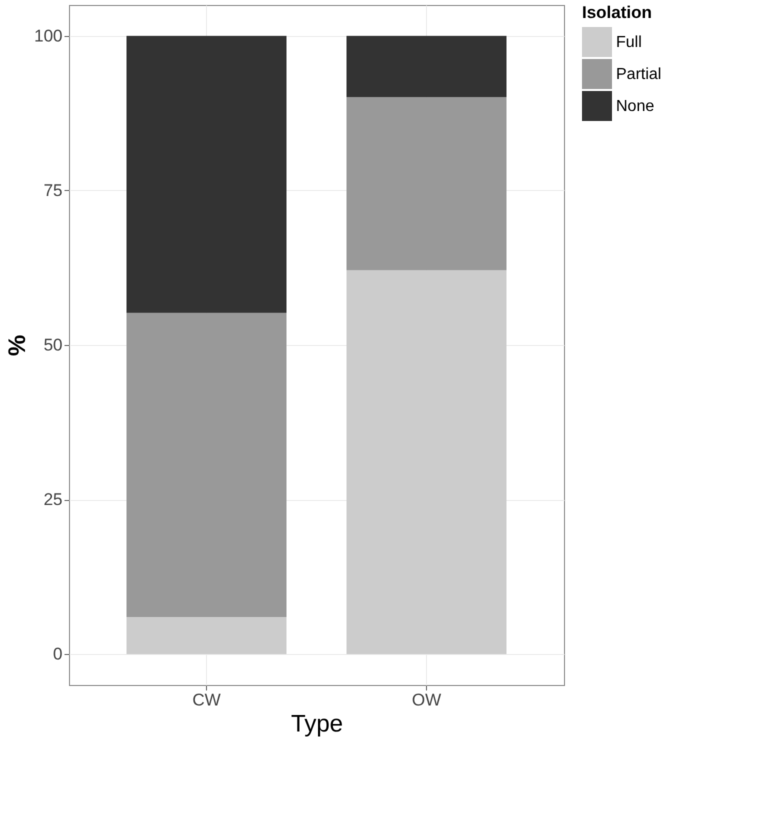 The width and height of the screenshot is (784, 816). Describe the element at coordinates (427, 700) in the screenshot. I see `x-tick-label: OW` at that location.